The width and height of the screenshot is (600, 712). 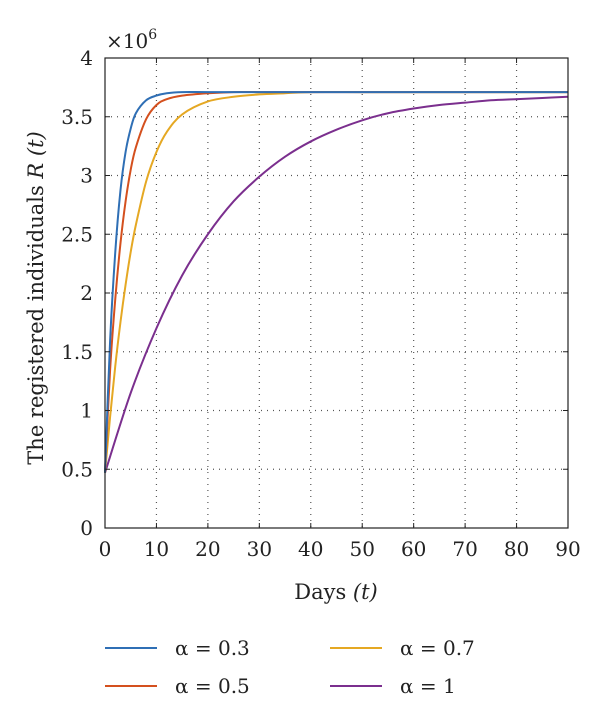 What do you see at coordinates (77, 117) in the screenshot?
I see `y-tick-label: 3.5` at bounding box center [77, 117].